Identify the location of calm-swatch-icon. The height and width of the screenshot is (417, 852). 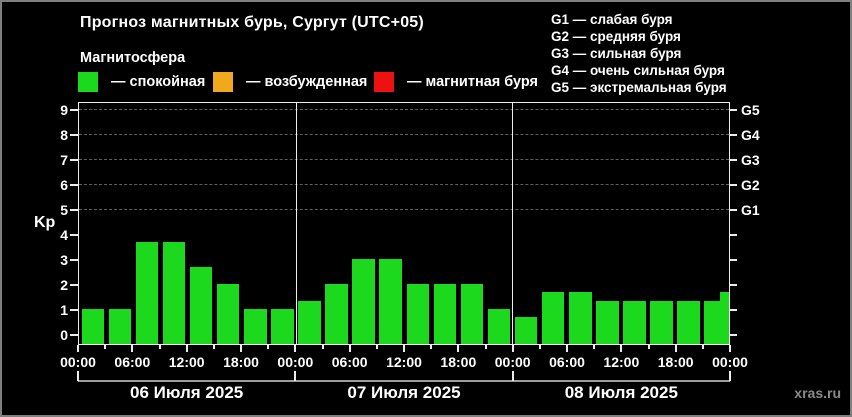
(88, 82).